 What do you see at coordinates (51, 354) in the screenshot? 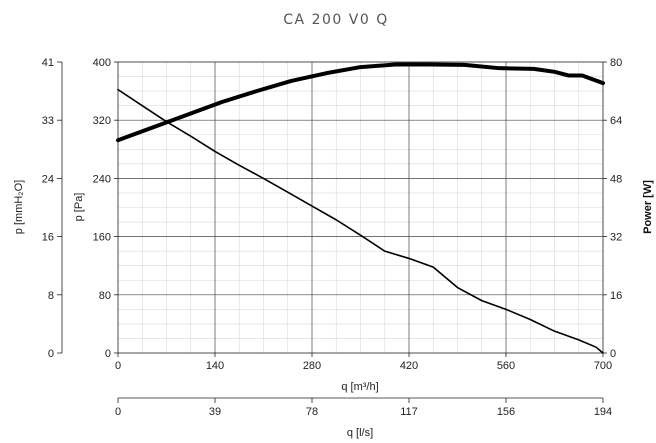
I see `y2-tick-label: 0` at bounding box center [51, 354].